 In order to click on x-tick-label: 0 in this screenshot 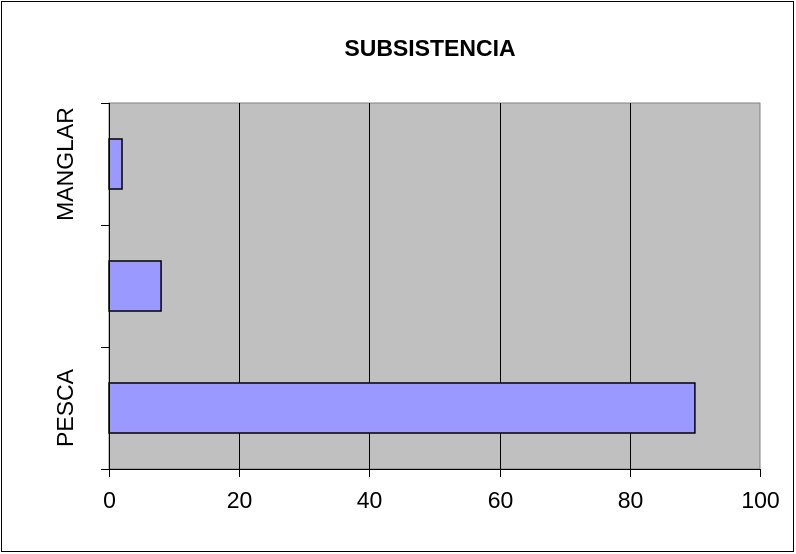, I will do `click(109, 500)`.